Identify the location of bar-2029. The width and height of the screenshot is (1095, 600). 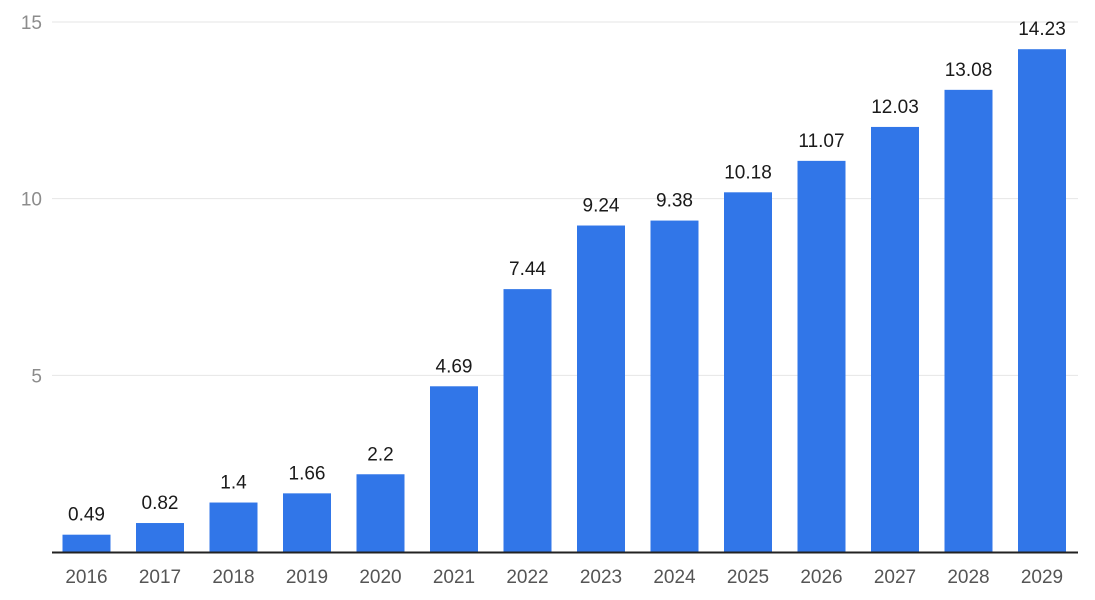
(1042, 300).